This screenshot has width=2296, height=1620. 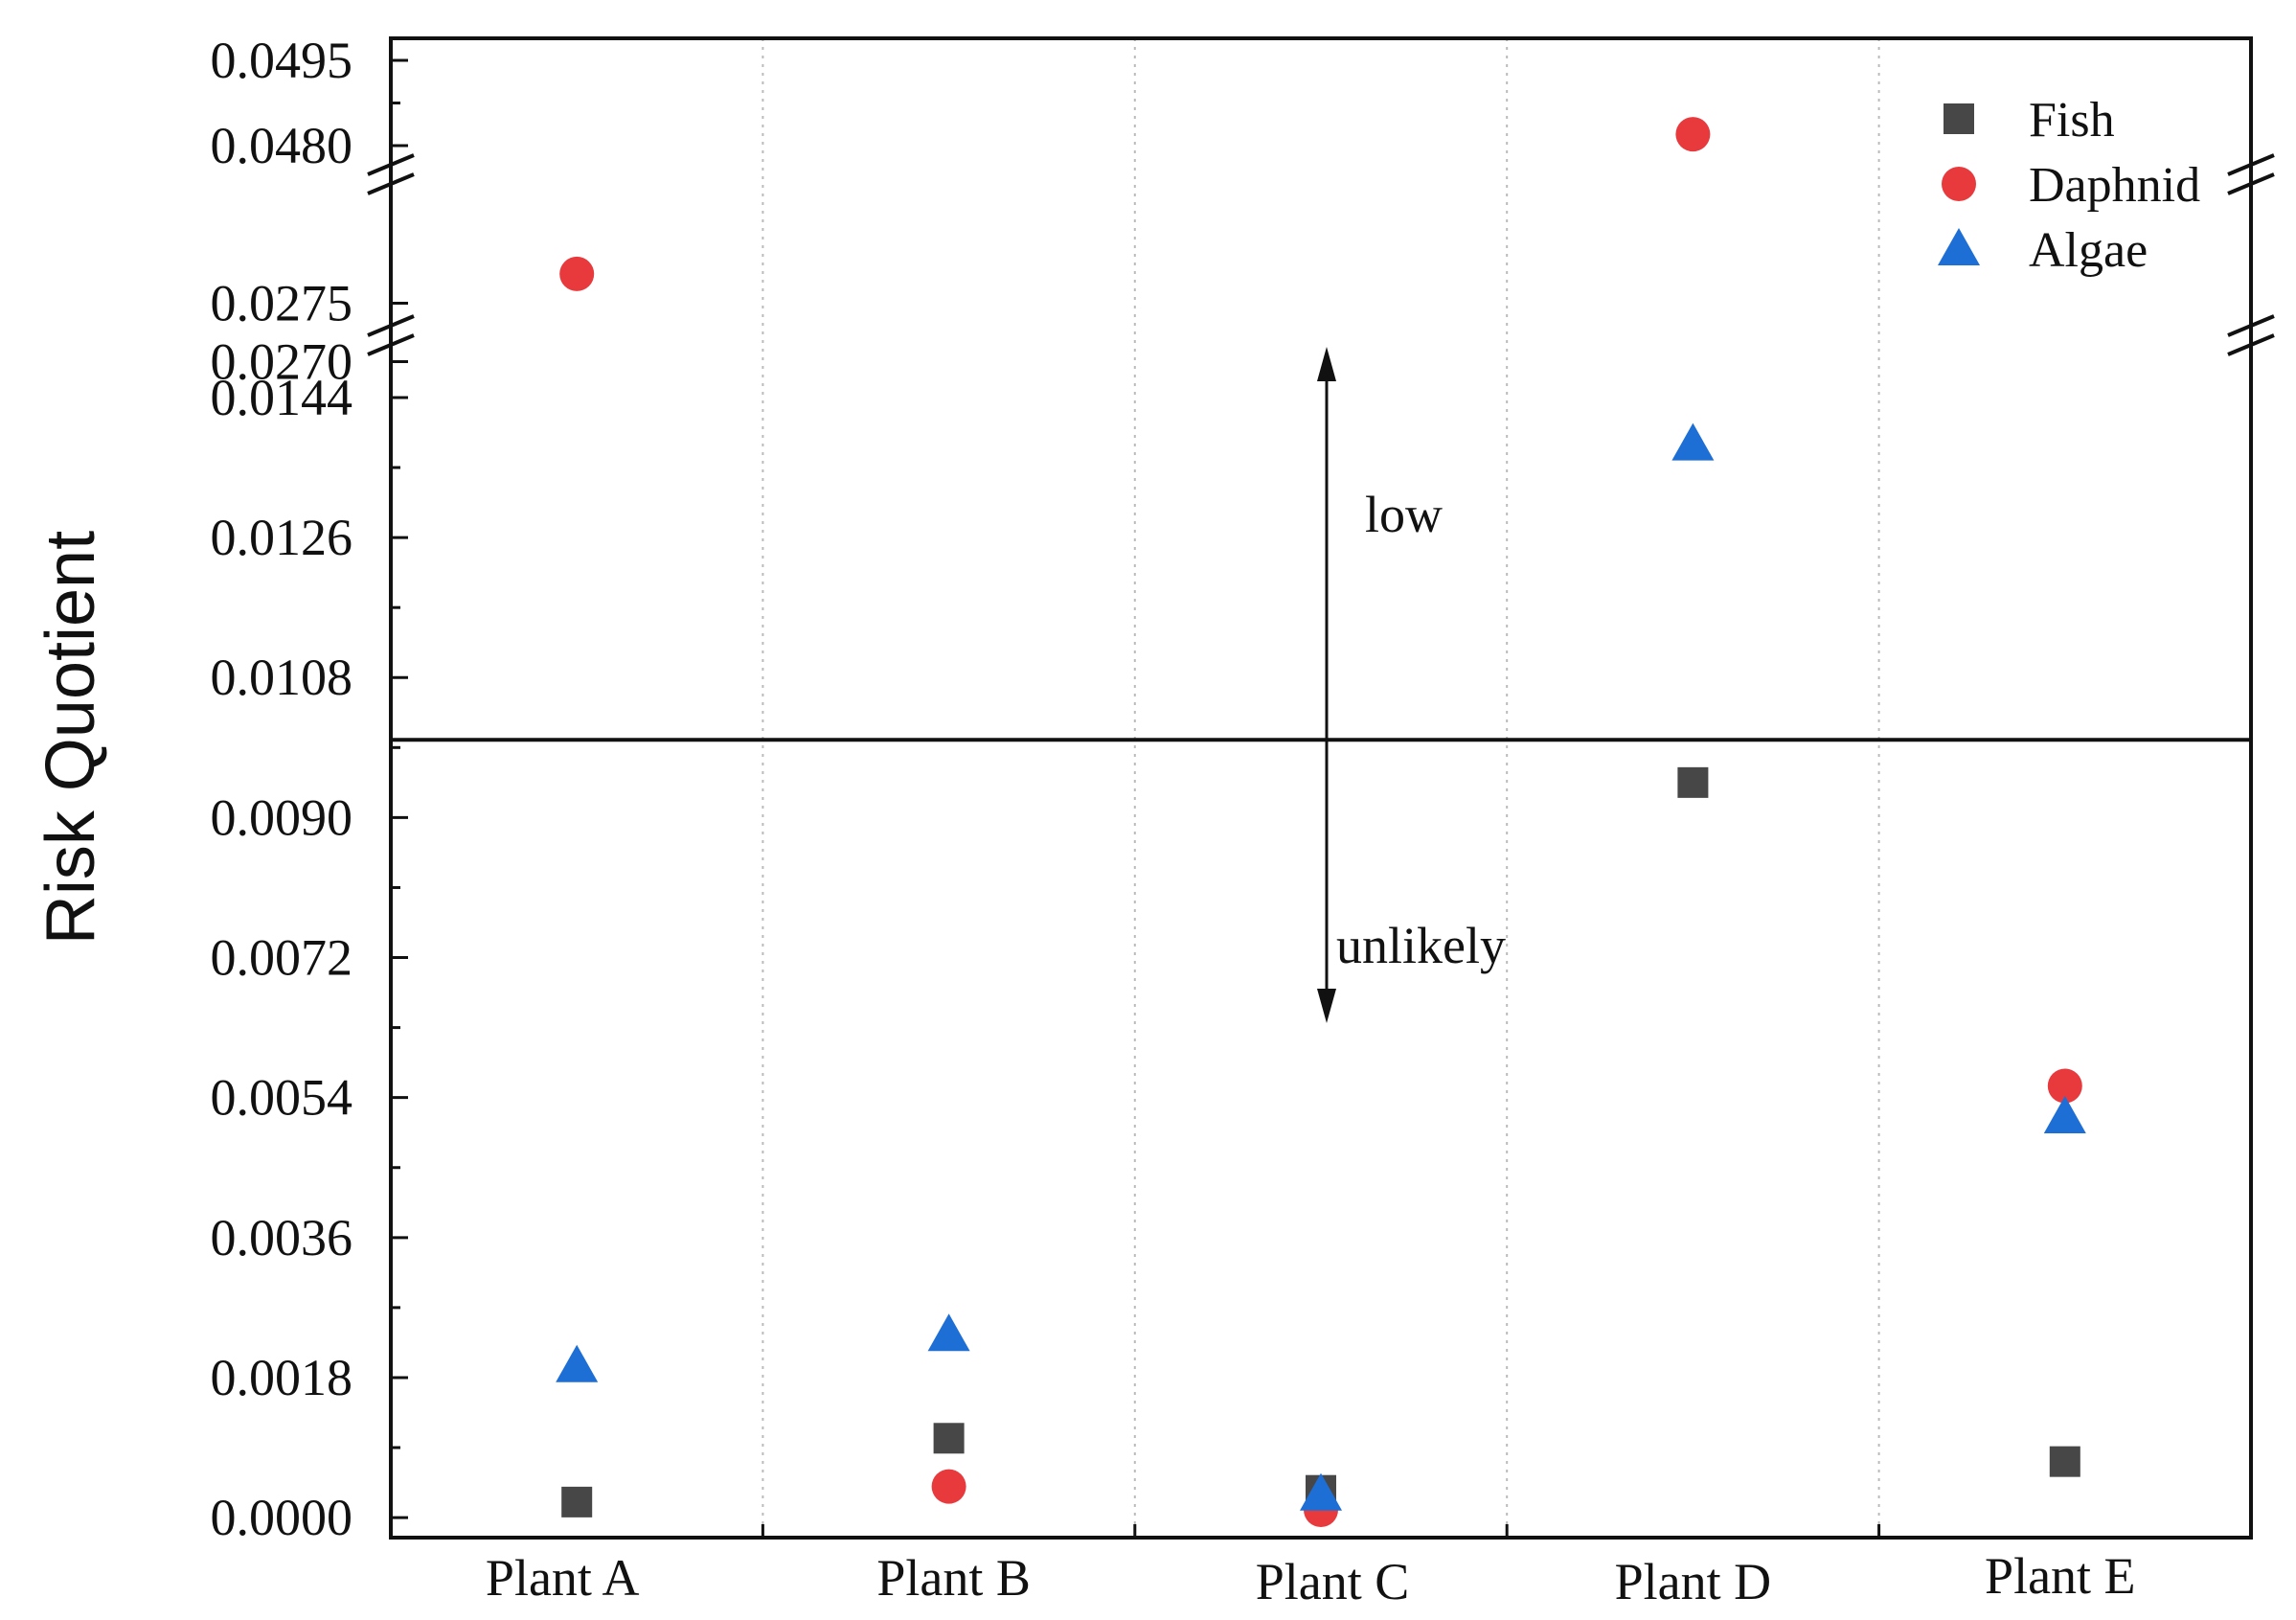 What do you see at coordinates (1333, 1581) in the screenshot?
I see `x-category-label: Plant C` at bounding box center [1333, 1581].